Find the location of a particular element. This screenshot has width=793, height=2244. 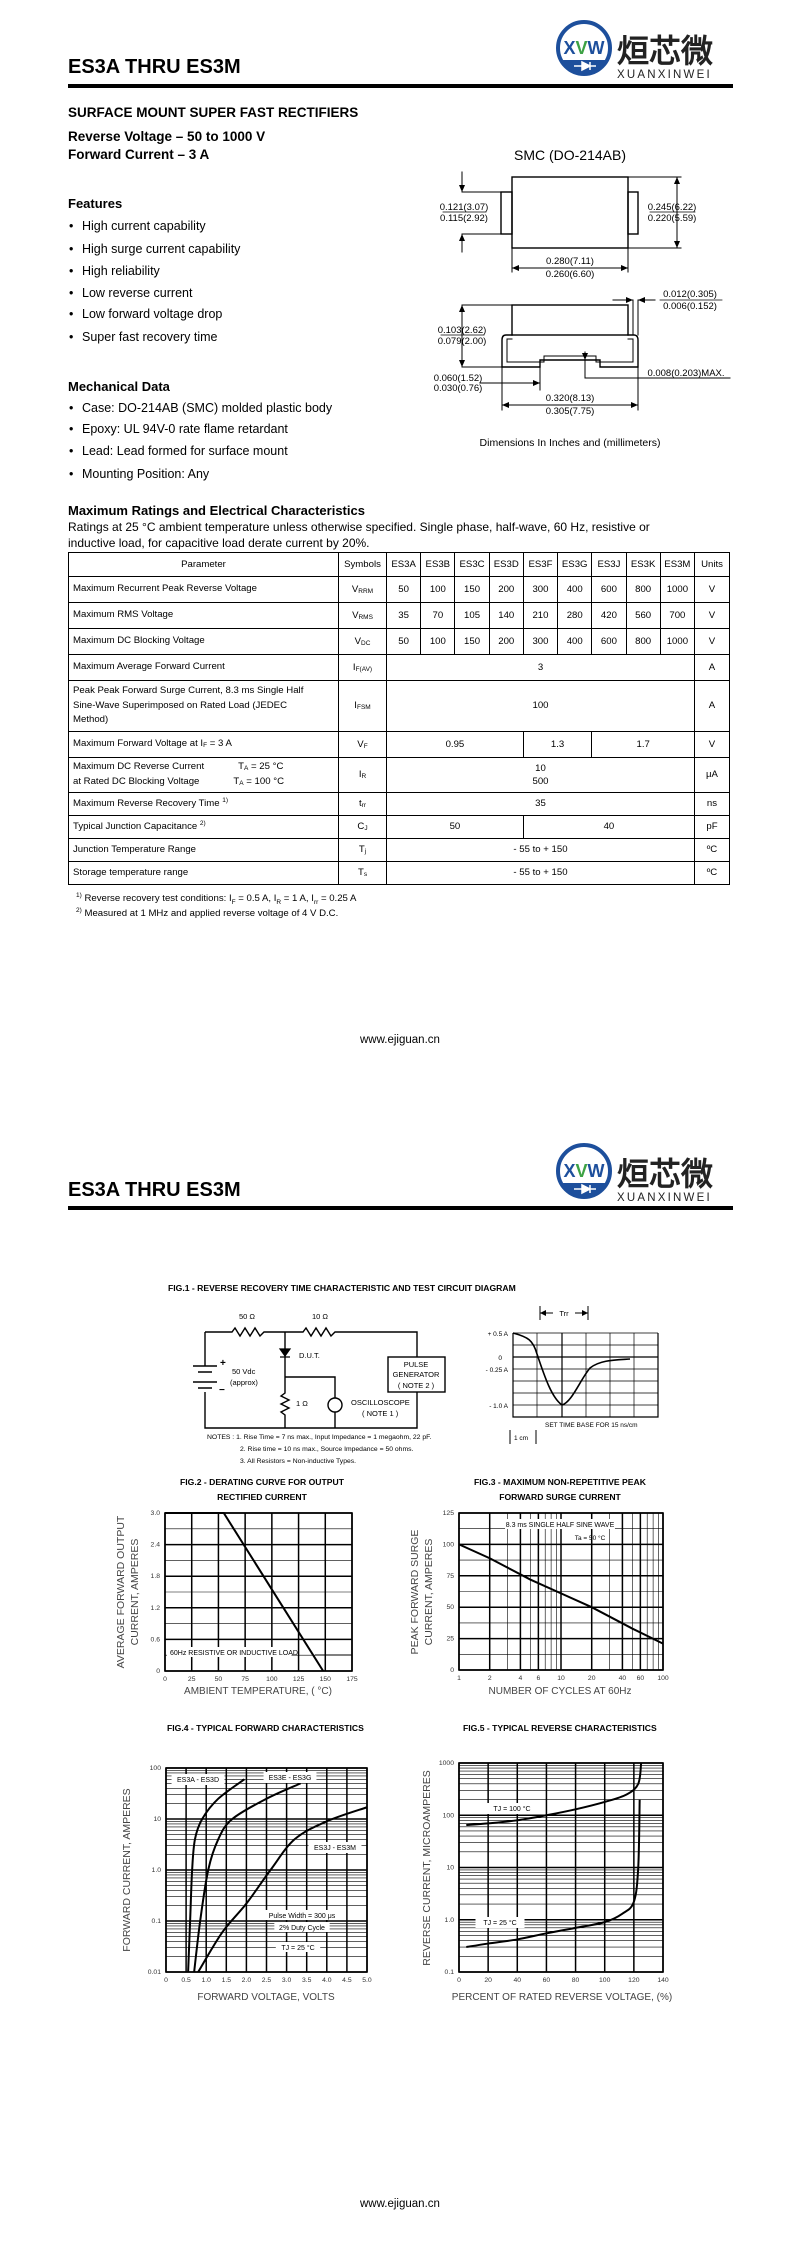

value-cell: 50 is located at coordinates (403, 589).